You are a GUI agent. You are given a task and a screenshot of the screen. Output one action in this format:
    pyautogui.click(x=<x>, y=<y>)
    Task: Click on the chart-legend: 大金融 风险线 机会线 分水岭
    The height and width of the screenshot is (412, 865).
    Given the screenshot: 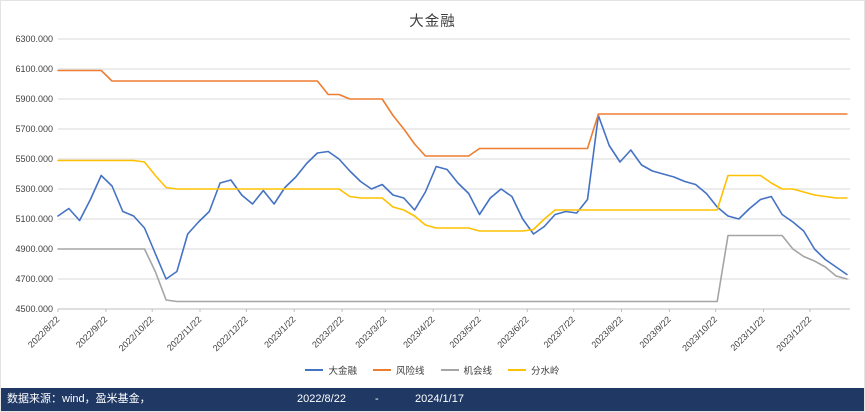 What is the action you would take?
    pyautogui.click(x=432, y=370)
    